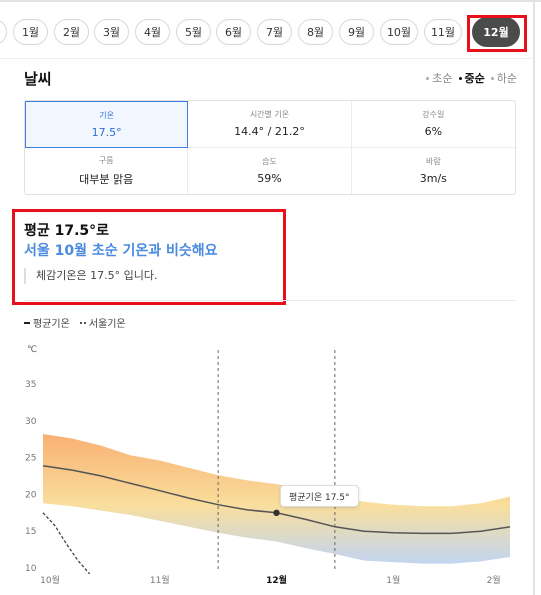 The image size is (541, 595). Describe the element at coordinates (393, 580) in the screenshot. I see `x-tick-label-3: 1월` at that location.